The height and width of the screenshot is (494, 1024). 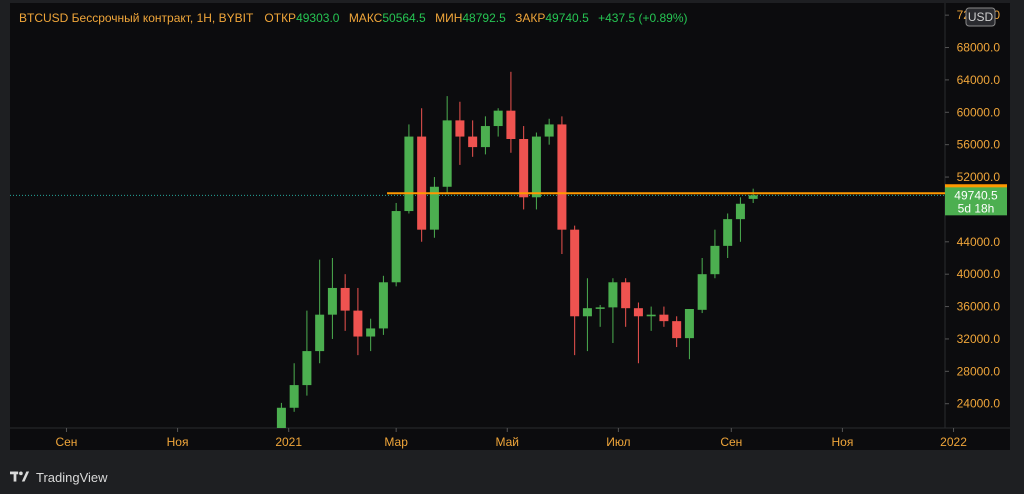 What do you see at coordinates (979, 177) in the screenshot?
I see `y-tick-label: 52000.0` at bounding box center [979, 177].